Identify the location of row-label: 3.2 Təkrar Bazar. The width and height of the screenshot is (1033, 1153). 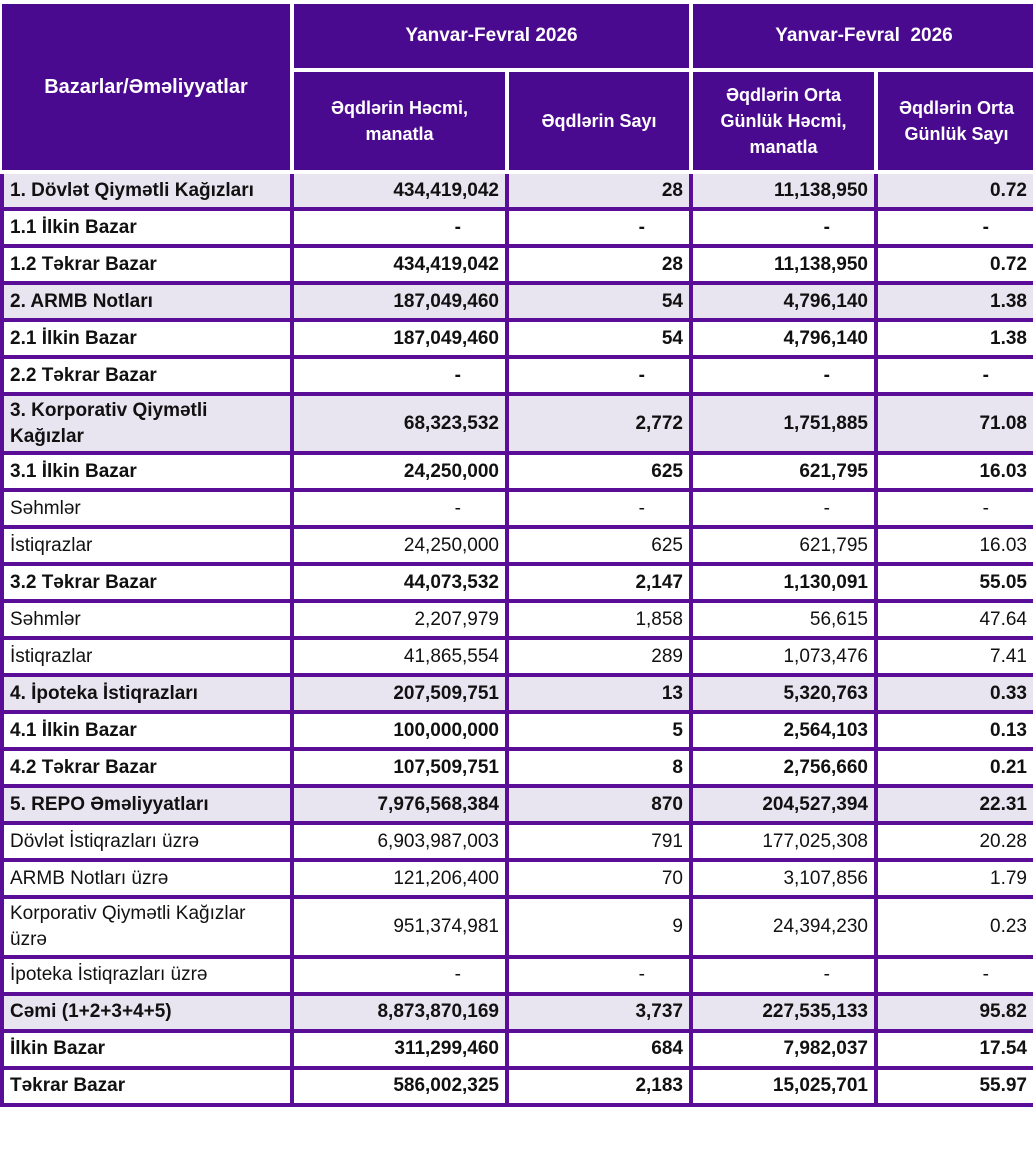
(147, 583).